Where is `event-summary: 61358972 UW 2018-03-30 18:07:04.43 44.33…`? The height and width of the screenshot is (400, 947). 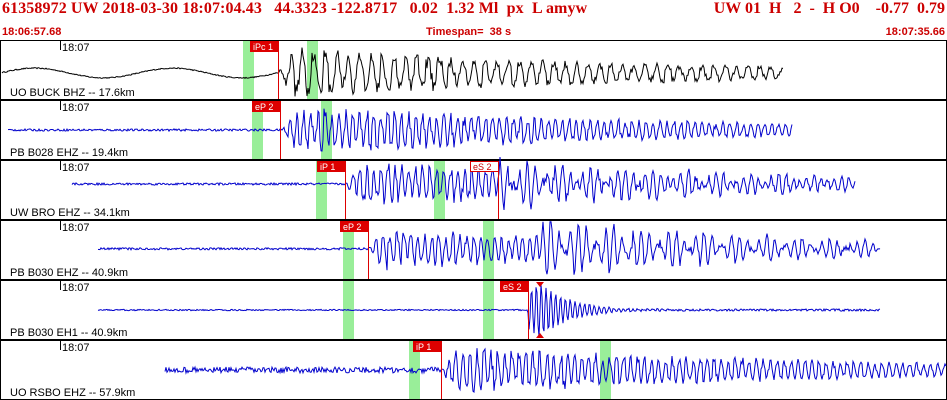 event-summary: 61358972 UW 2018-03-30 18:07:04.43 44.33… is located at coordinates (295, 8).